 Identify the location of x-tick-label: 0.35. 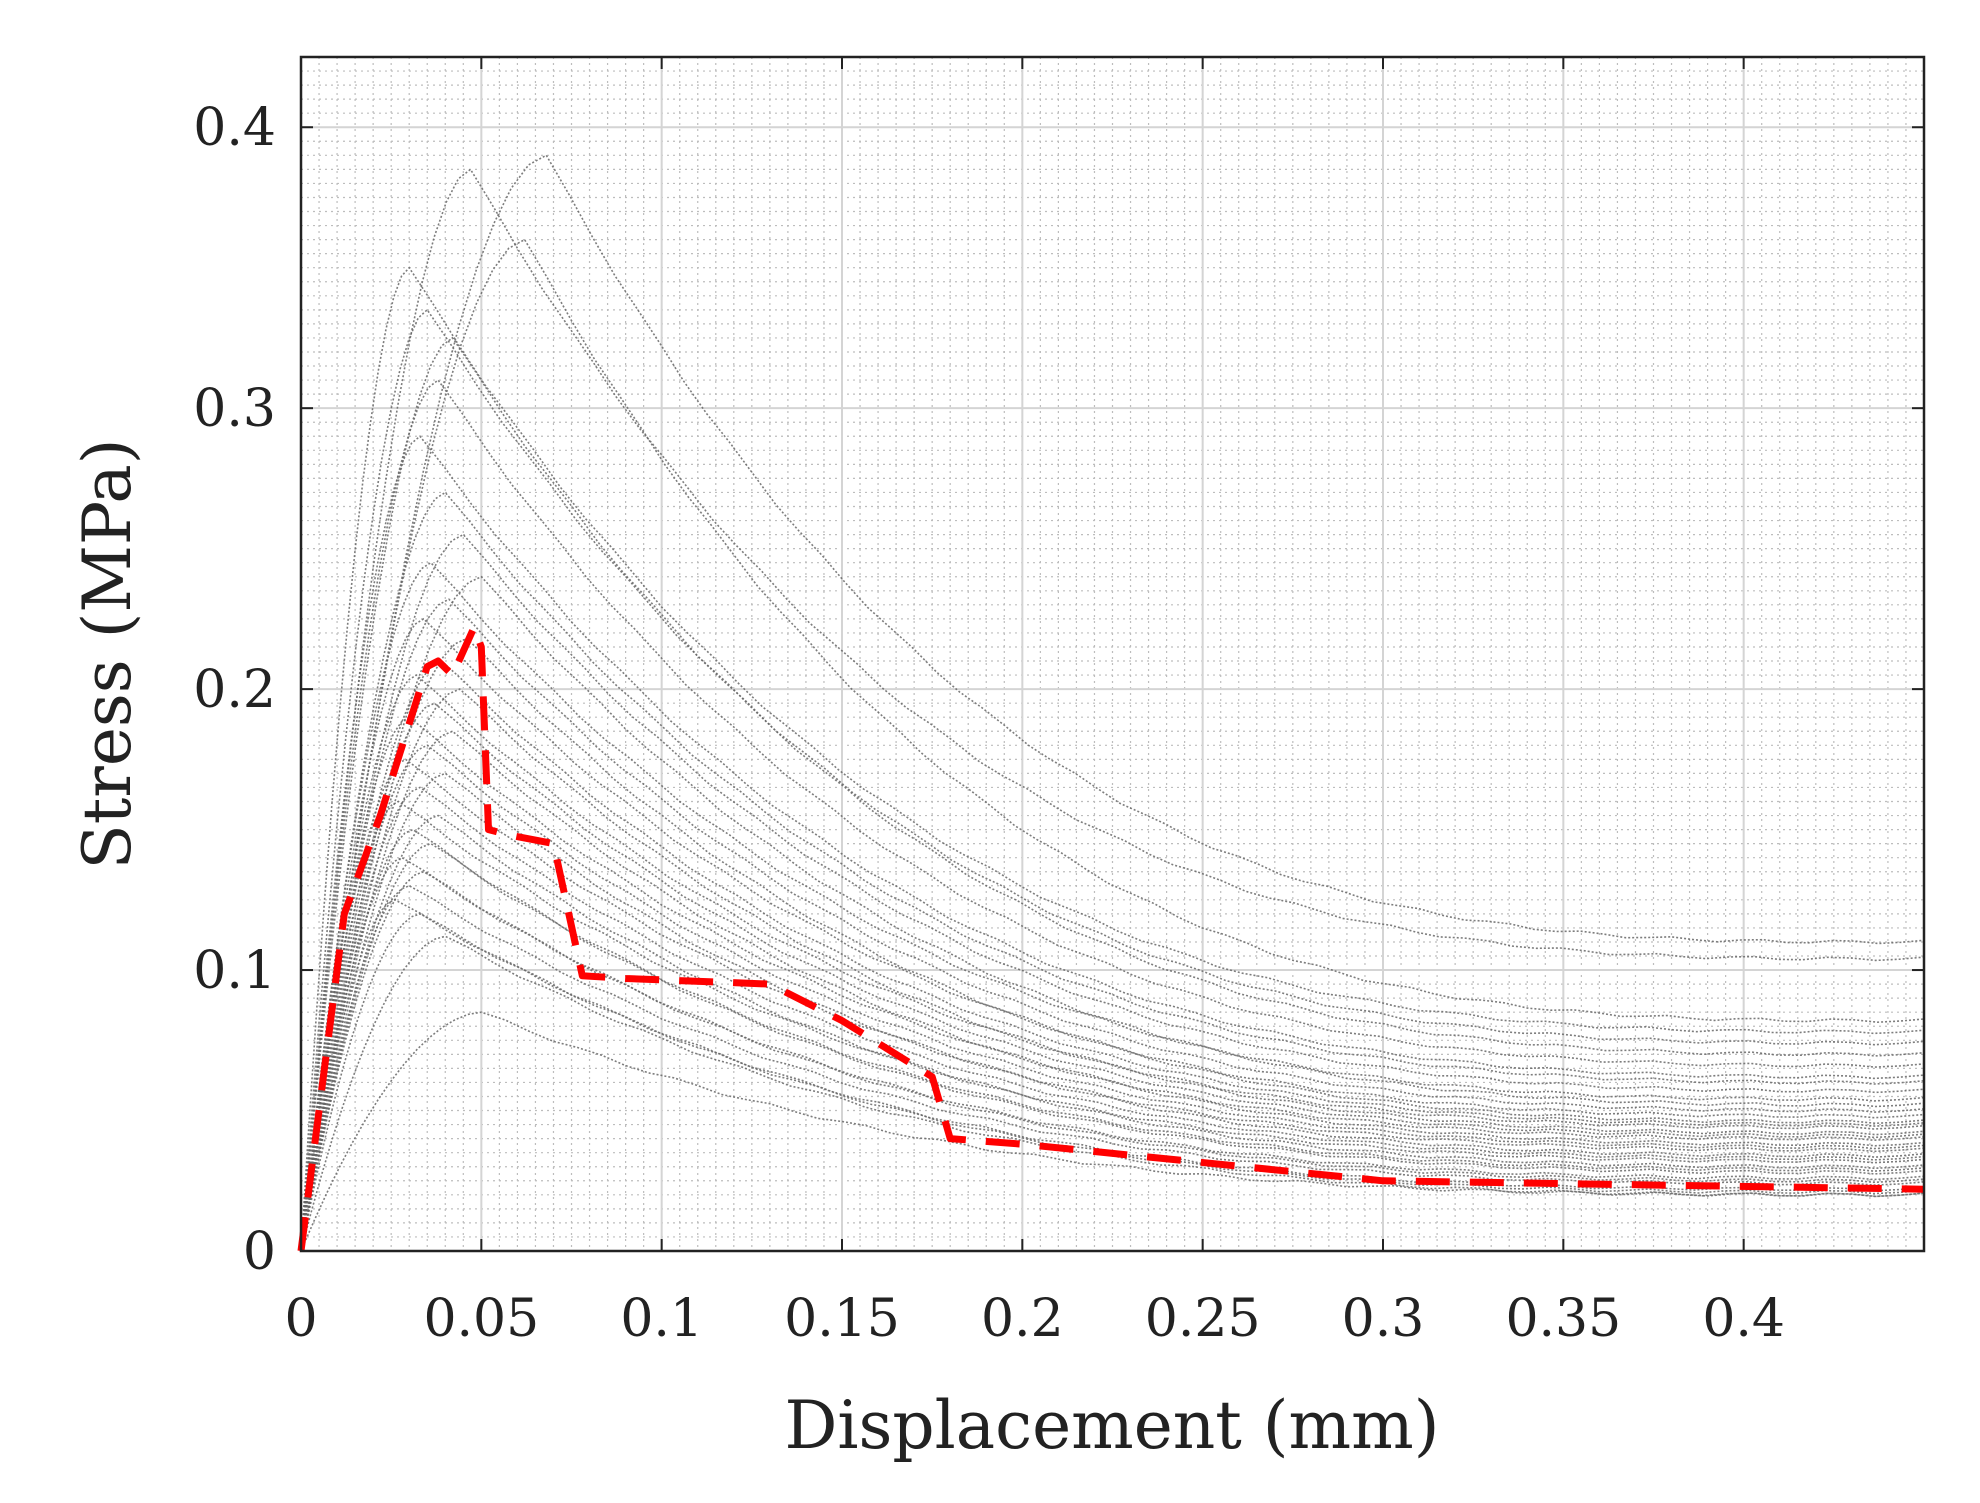
(1563, 1319).